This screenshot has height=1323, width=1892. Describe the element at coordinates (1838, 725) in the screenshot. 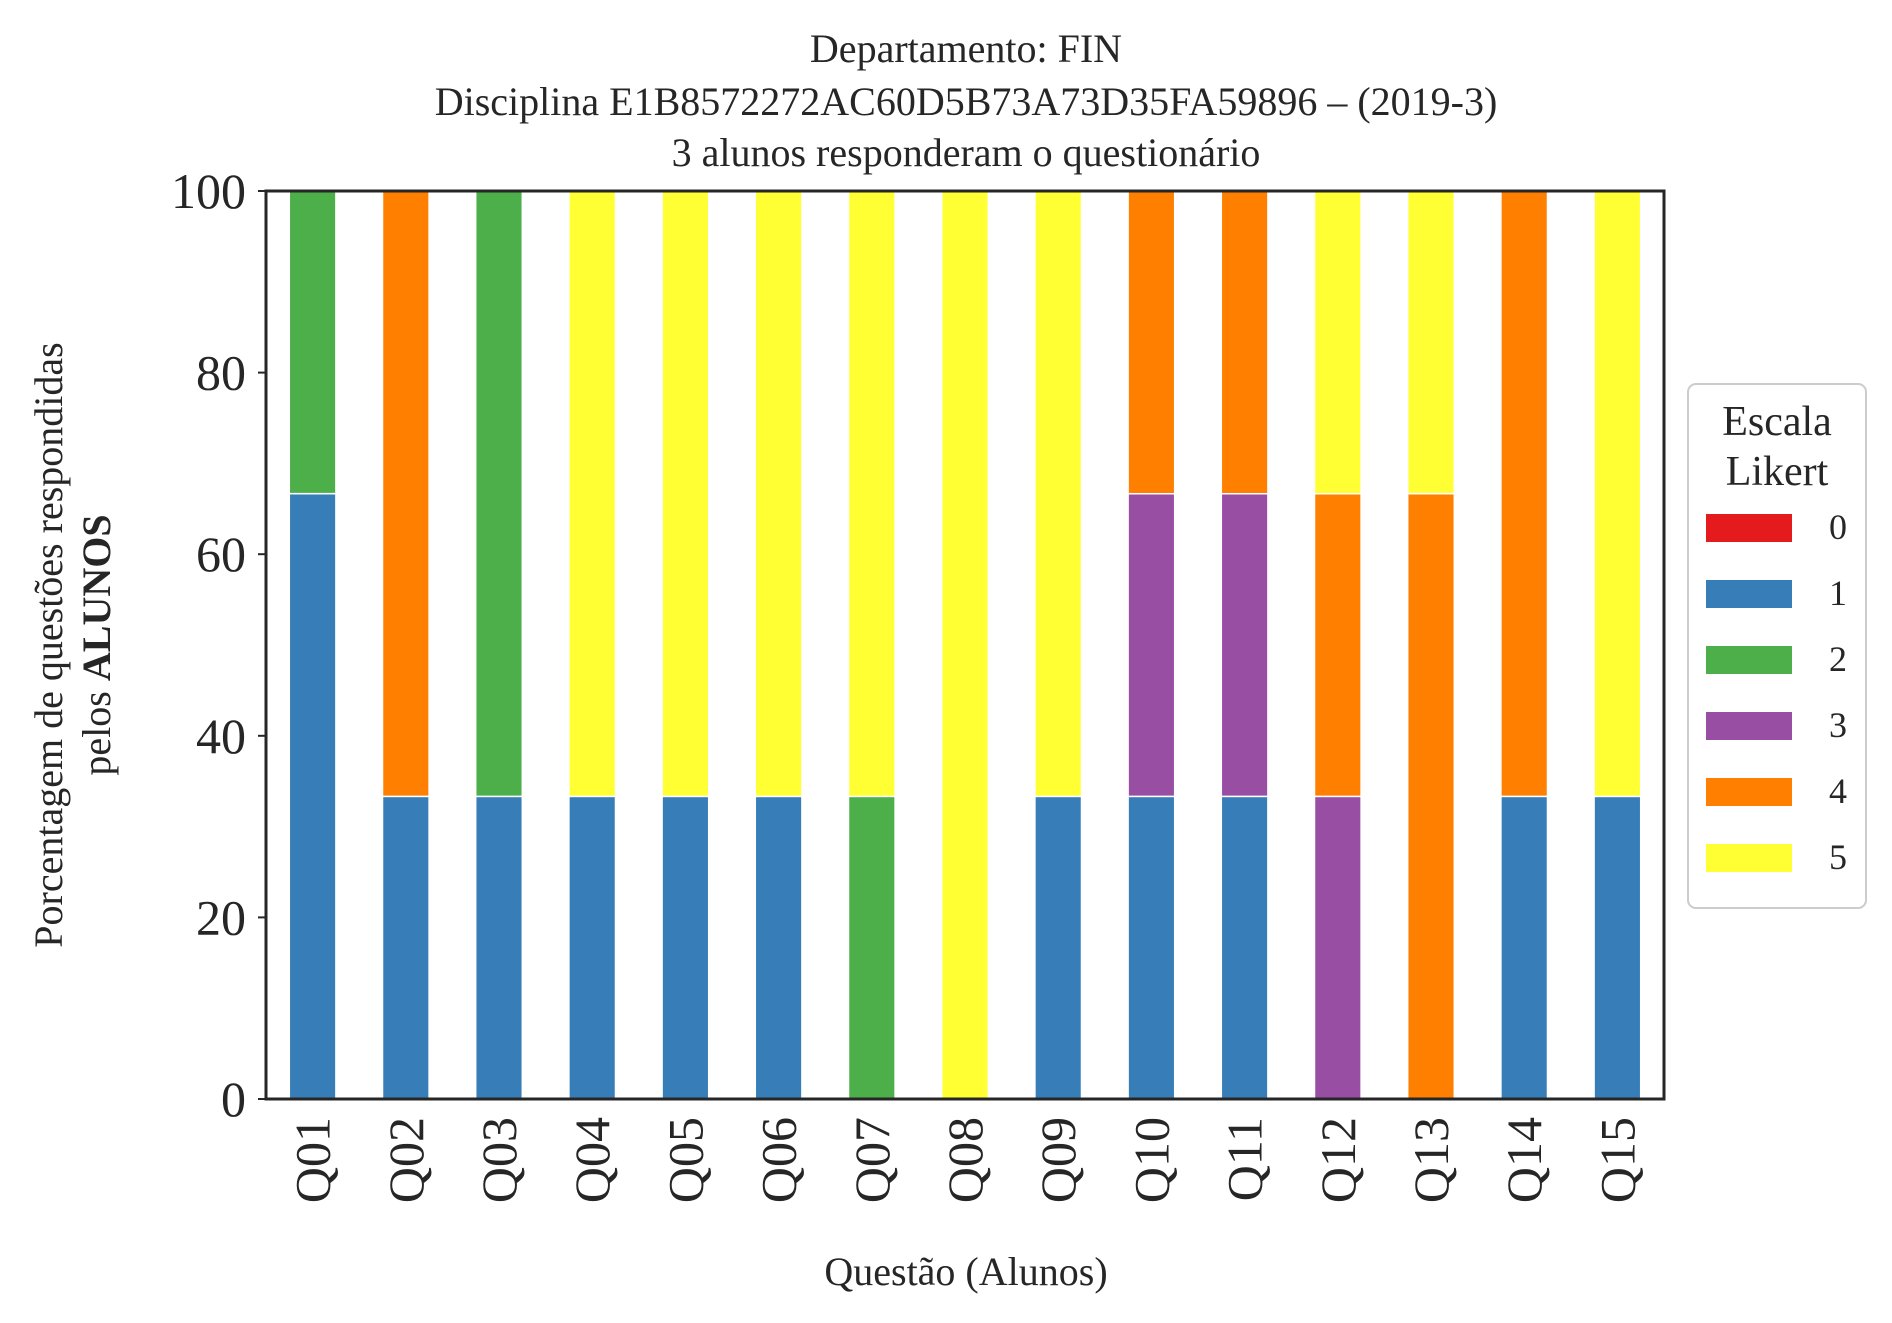

I see `legend-label-3: 3` at that location.